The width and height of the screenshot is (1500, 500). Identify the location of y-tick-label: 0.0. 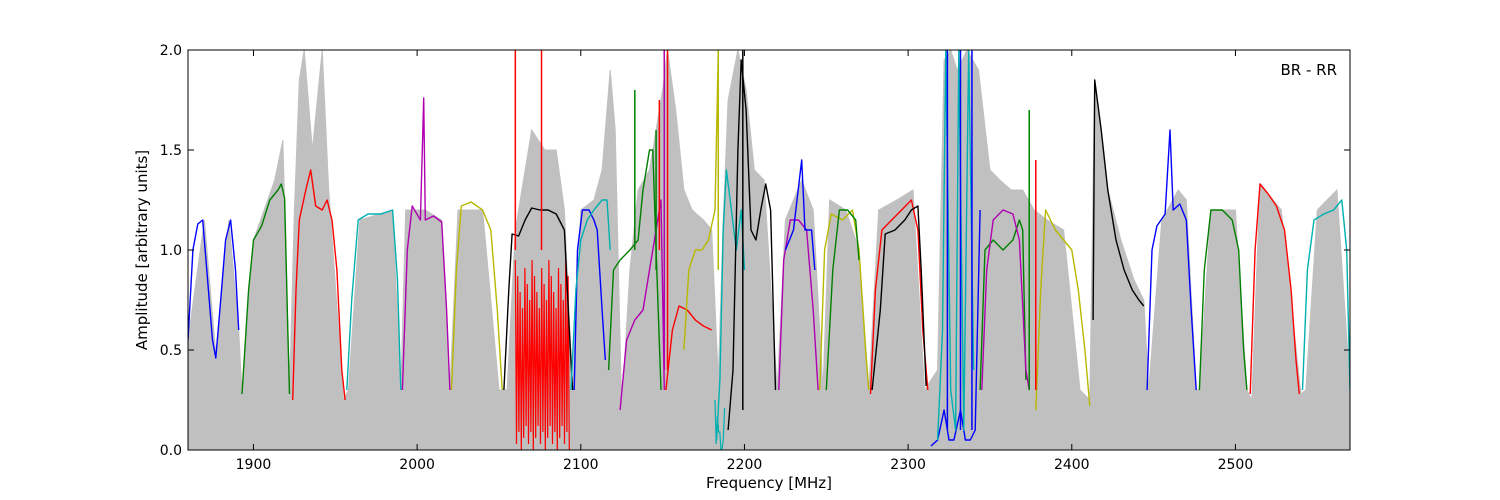
(171, 451).